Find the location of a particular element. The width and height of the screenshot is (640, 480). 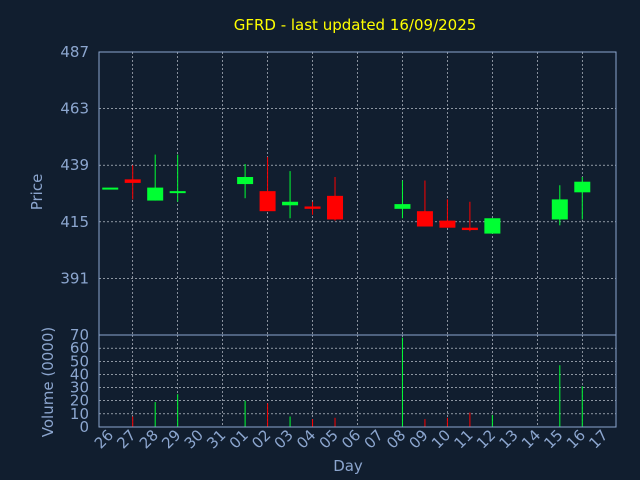

day-axis-label: Day is located at coordinates (348, 466).